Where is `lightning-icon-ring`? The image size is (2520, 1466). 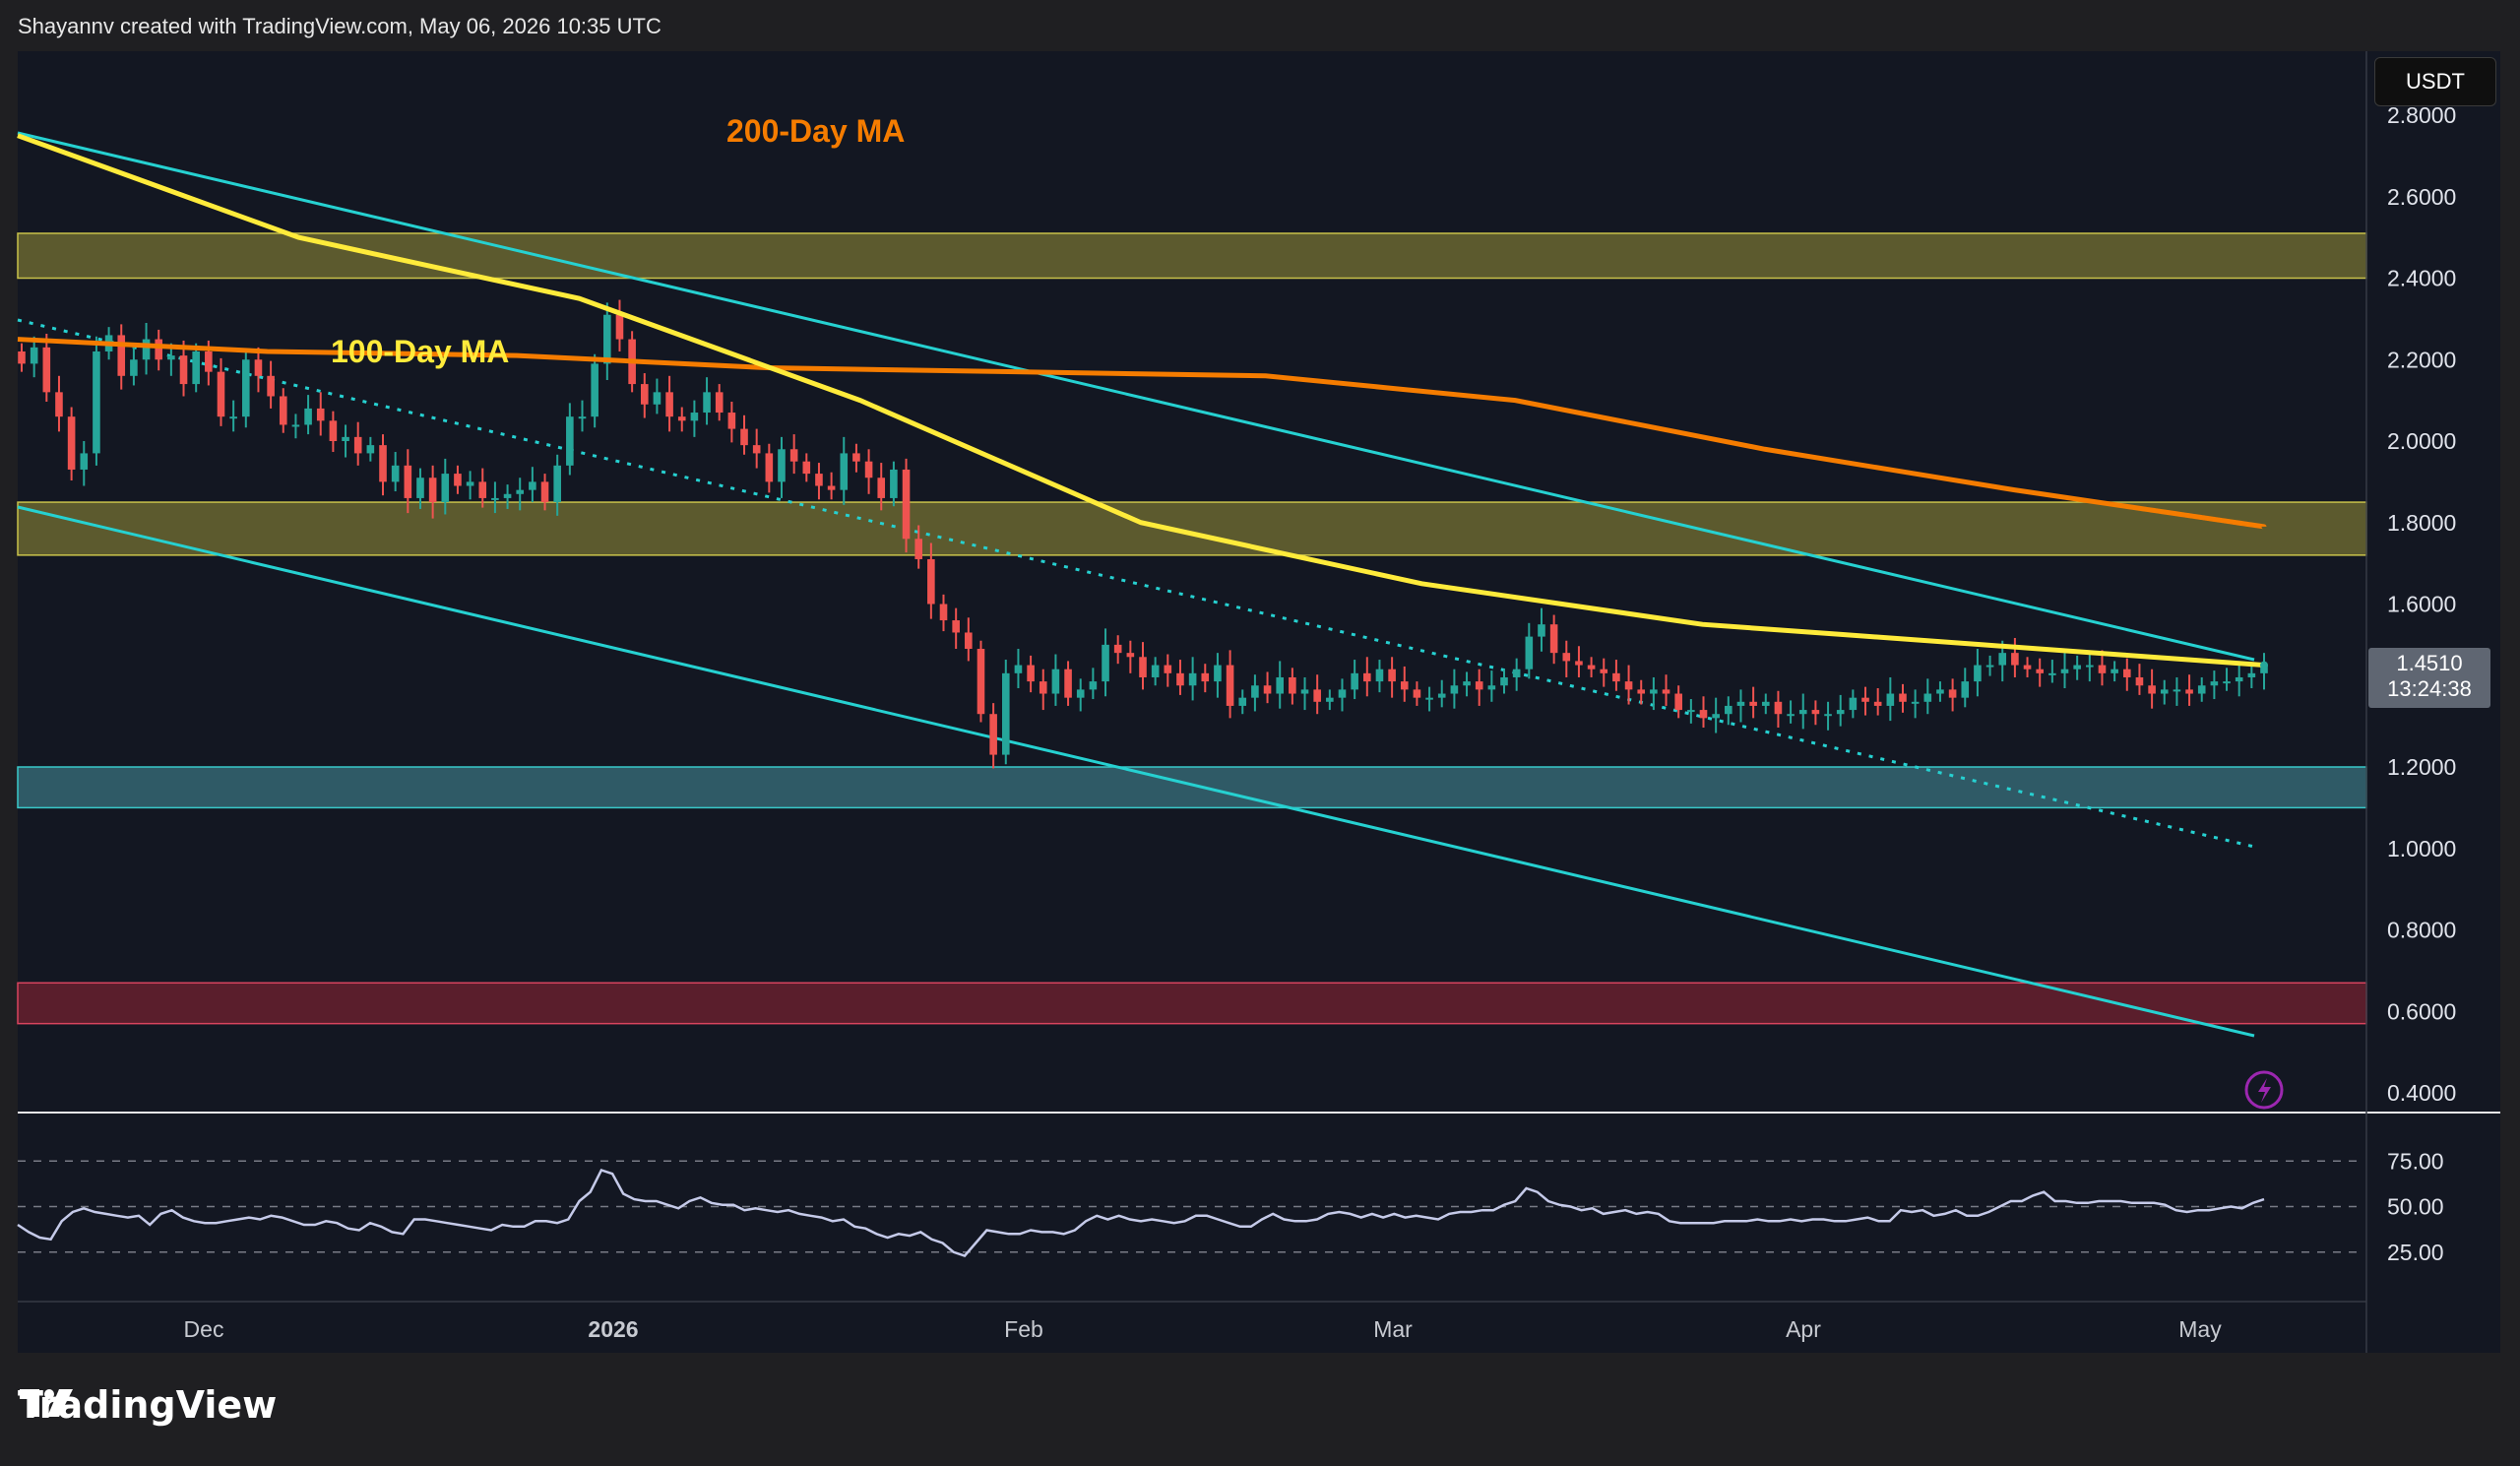
lightning-icon-ring is located at coordinates (2264, 1090).